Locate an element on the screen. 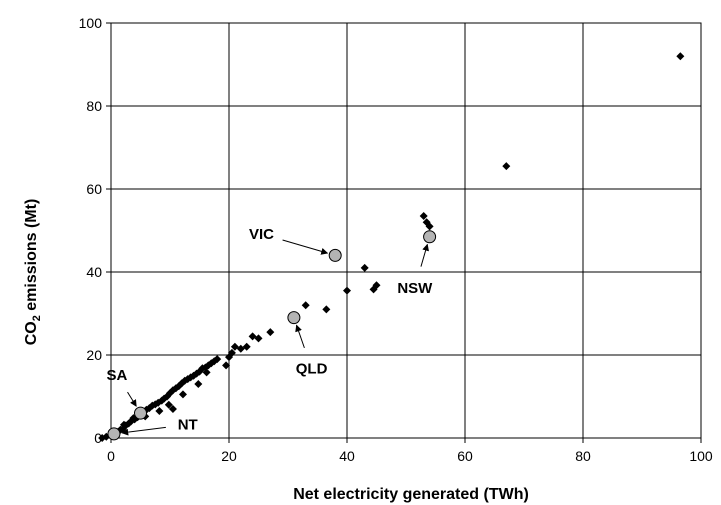 This screenshot has width=721, height=505. y-axis-title-rest: emissions (Mt) is located at coordinates (31, 257).